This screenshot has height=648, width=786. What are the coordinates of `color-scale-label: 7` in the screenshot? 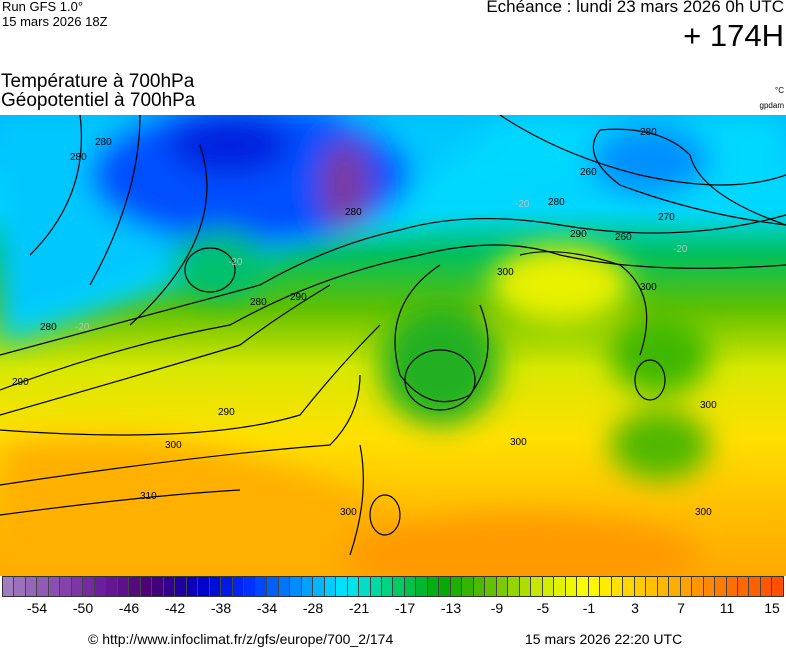 It's located at (681, 608).